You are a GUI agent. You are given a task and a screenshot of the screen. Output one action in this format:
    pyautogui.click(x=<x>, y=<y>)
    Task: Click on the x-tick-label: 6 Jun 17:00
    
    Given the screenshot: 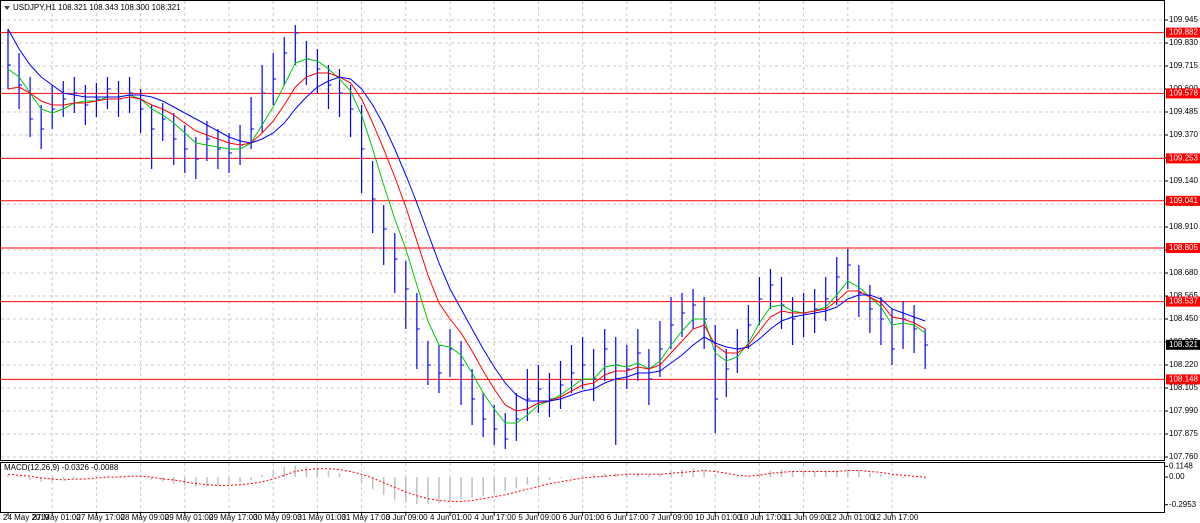 What is the action you would take?
    pyautogui.click(x=628, y=517)
    